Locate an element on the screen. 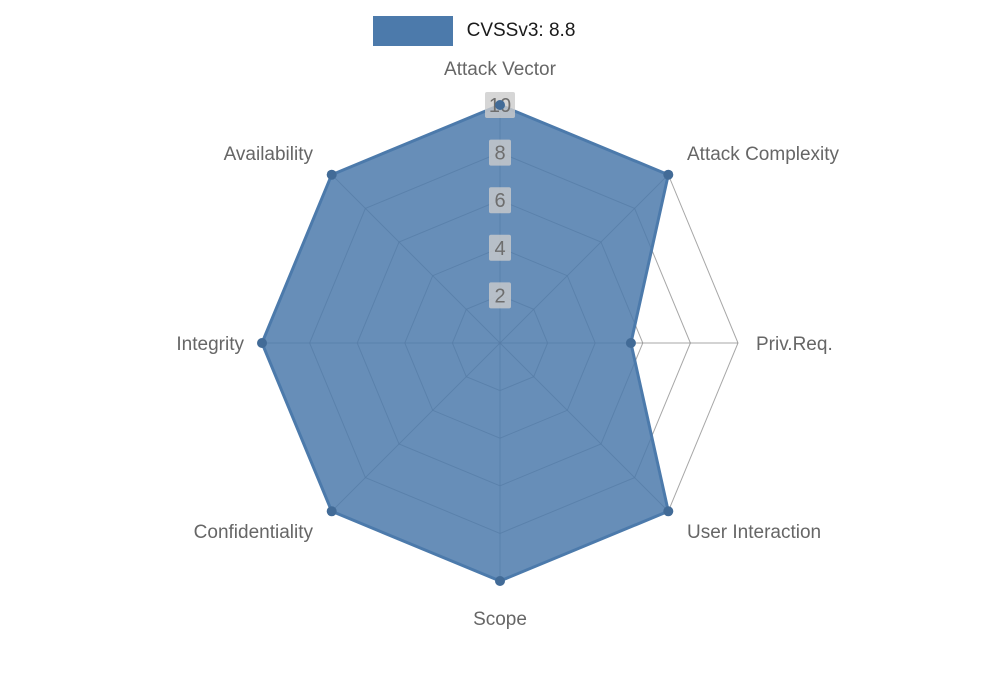 This screenshot has width=1000, height=700. radial-tick-label: 4 is located at coordinates (499, 249).